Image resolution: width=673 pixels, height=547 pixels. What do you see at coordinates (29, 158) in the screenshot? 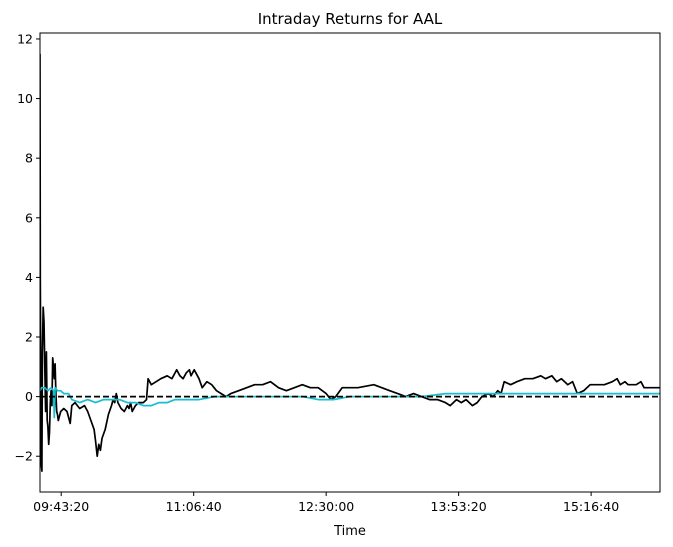
I see `y-tick-label: 8` at bounding box center [29, 158].